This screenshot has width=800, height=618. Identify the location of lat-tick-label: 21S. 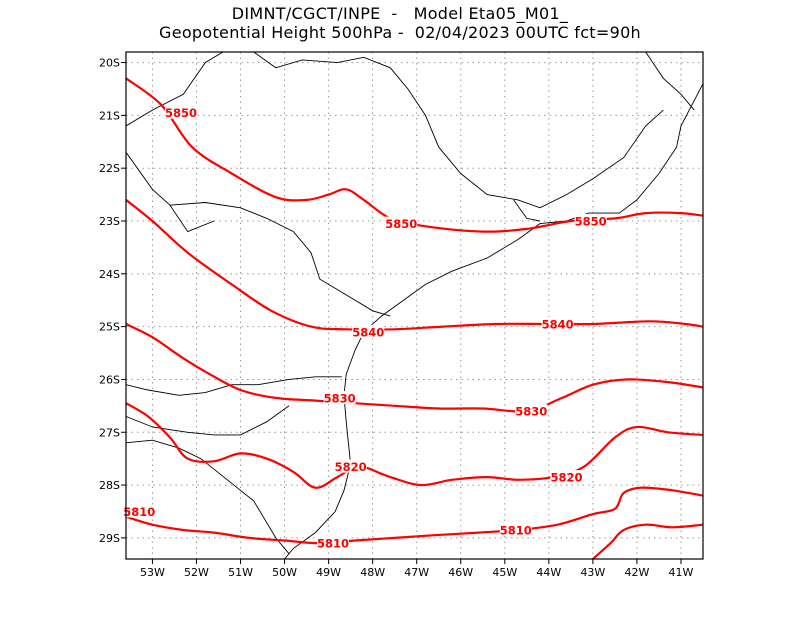
(109, 115).